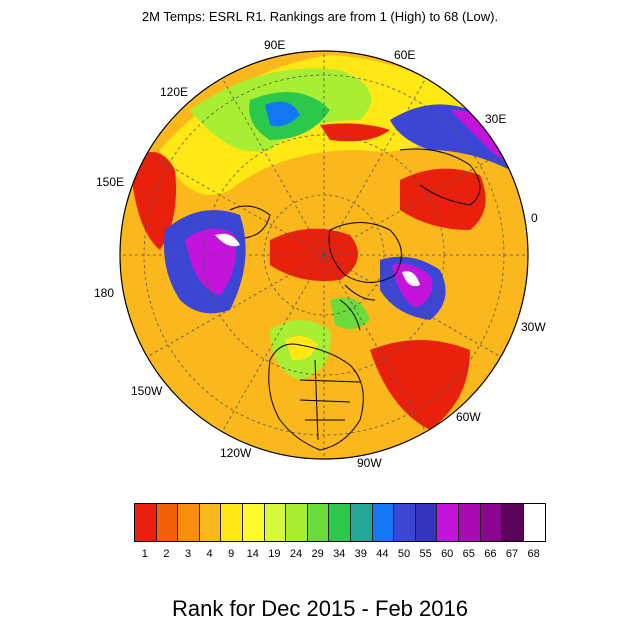 The image size is (640, 640). What do you see at coordinates (301, 348) in the screenshot?
I see `region-yellow-north-america` at bounding box center [301, 348].